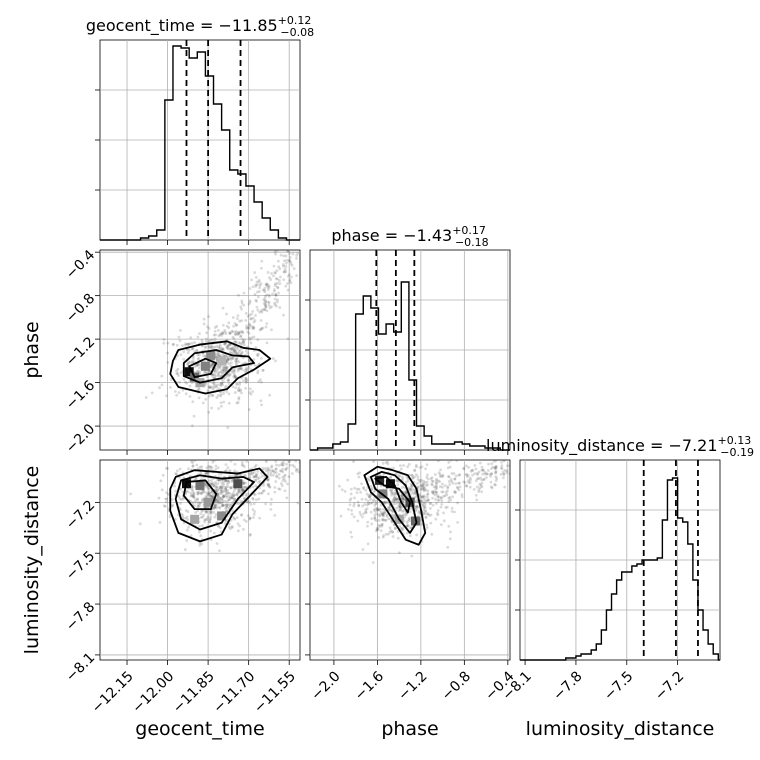  Describe the element at coordinates (410, 366) in the screenshot. I see `hist-phase-bins` at that location.